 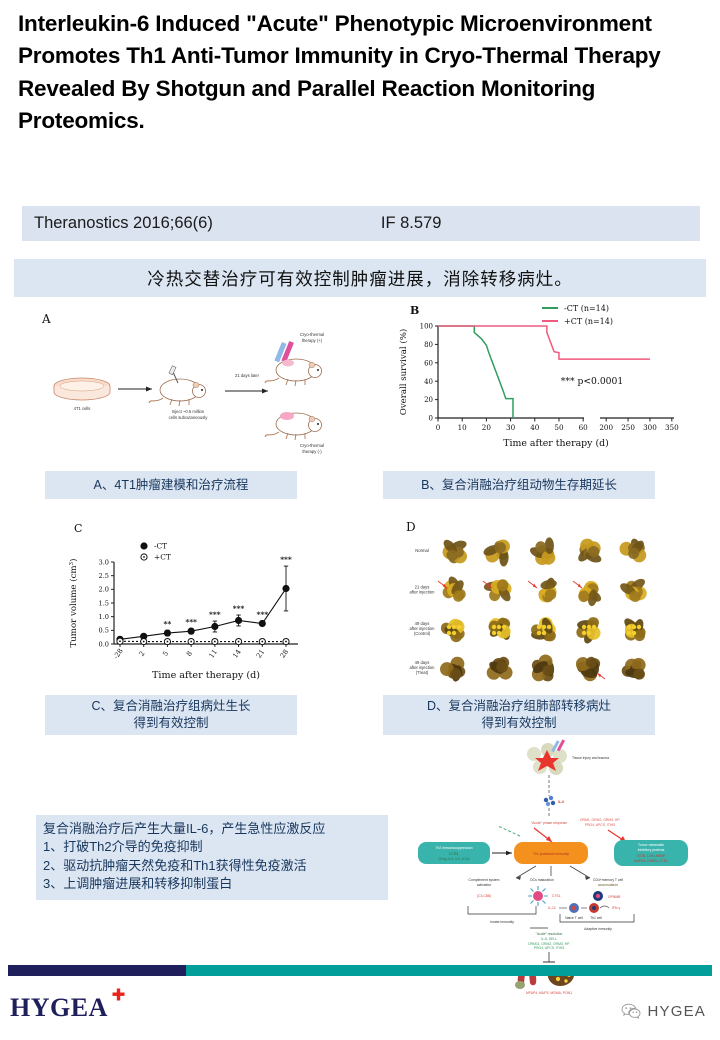 I want to click on pathway-resolution: "Acute" resolution, so click(x=549, y=934).